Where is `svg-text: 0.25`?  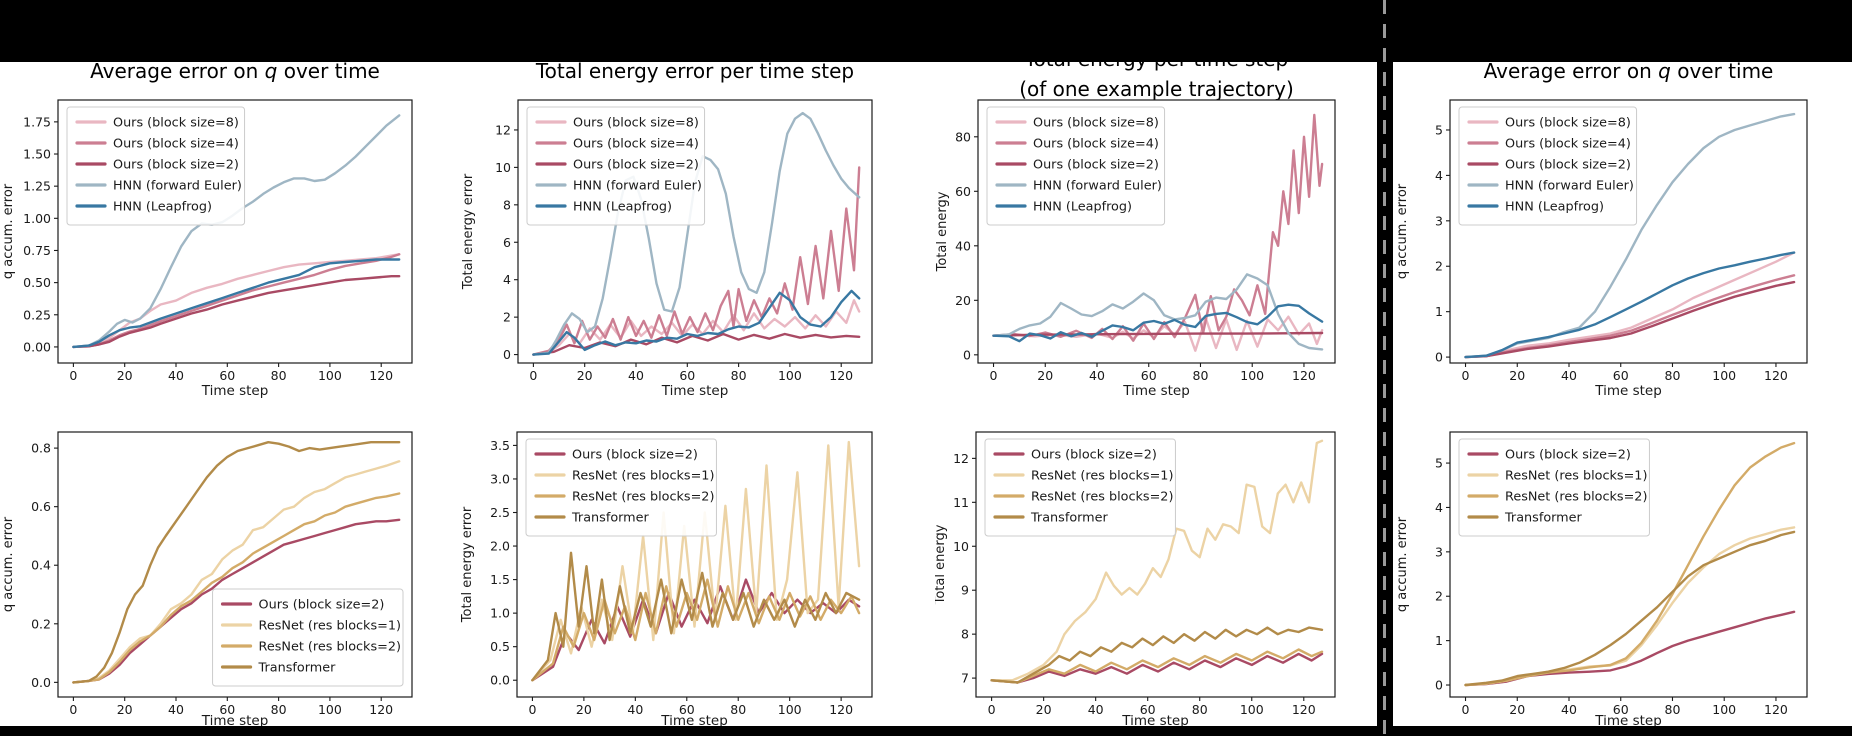 svg-text: 0.25 is located at coordinates (37, 314).